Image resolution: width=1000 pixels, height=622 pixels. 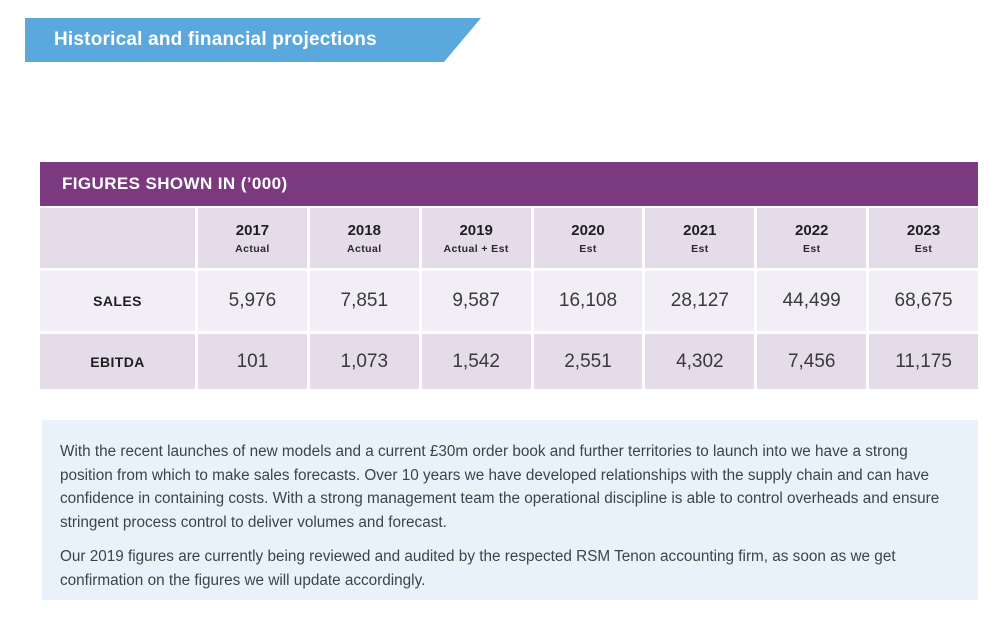 What do you see at coordinates (364, 301) in the screenshot?
I see `sales-2018-value: 7,851` at bounding box center [364, 301].